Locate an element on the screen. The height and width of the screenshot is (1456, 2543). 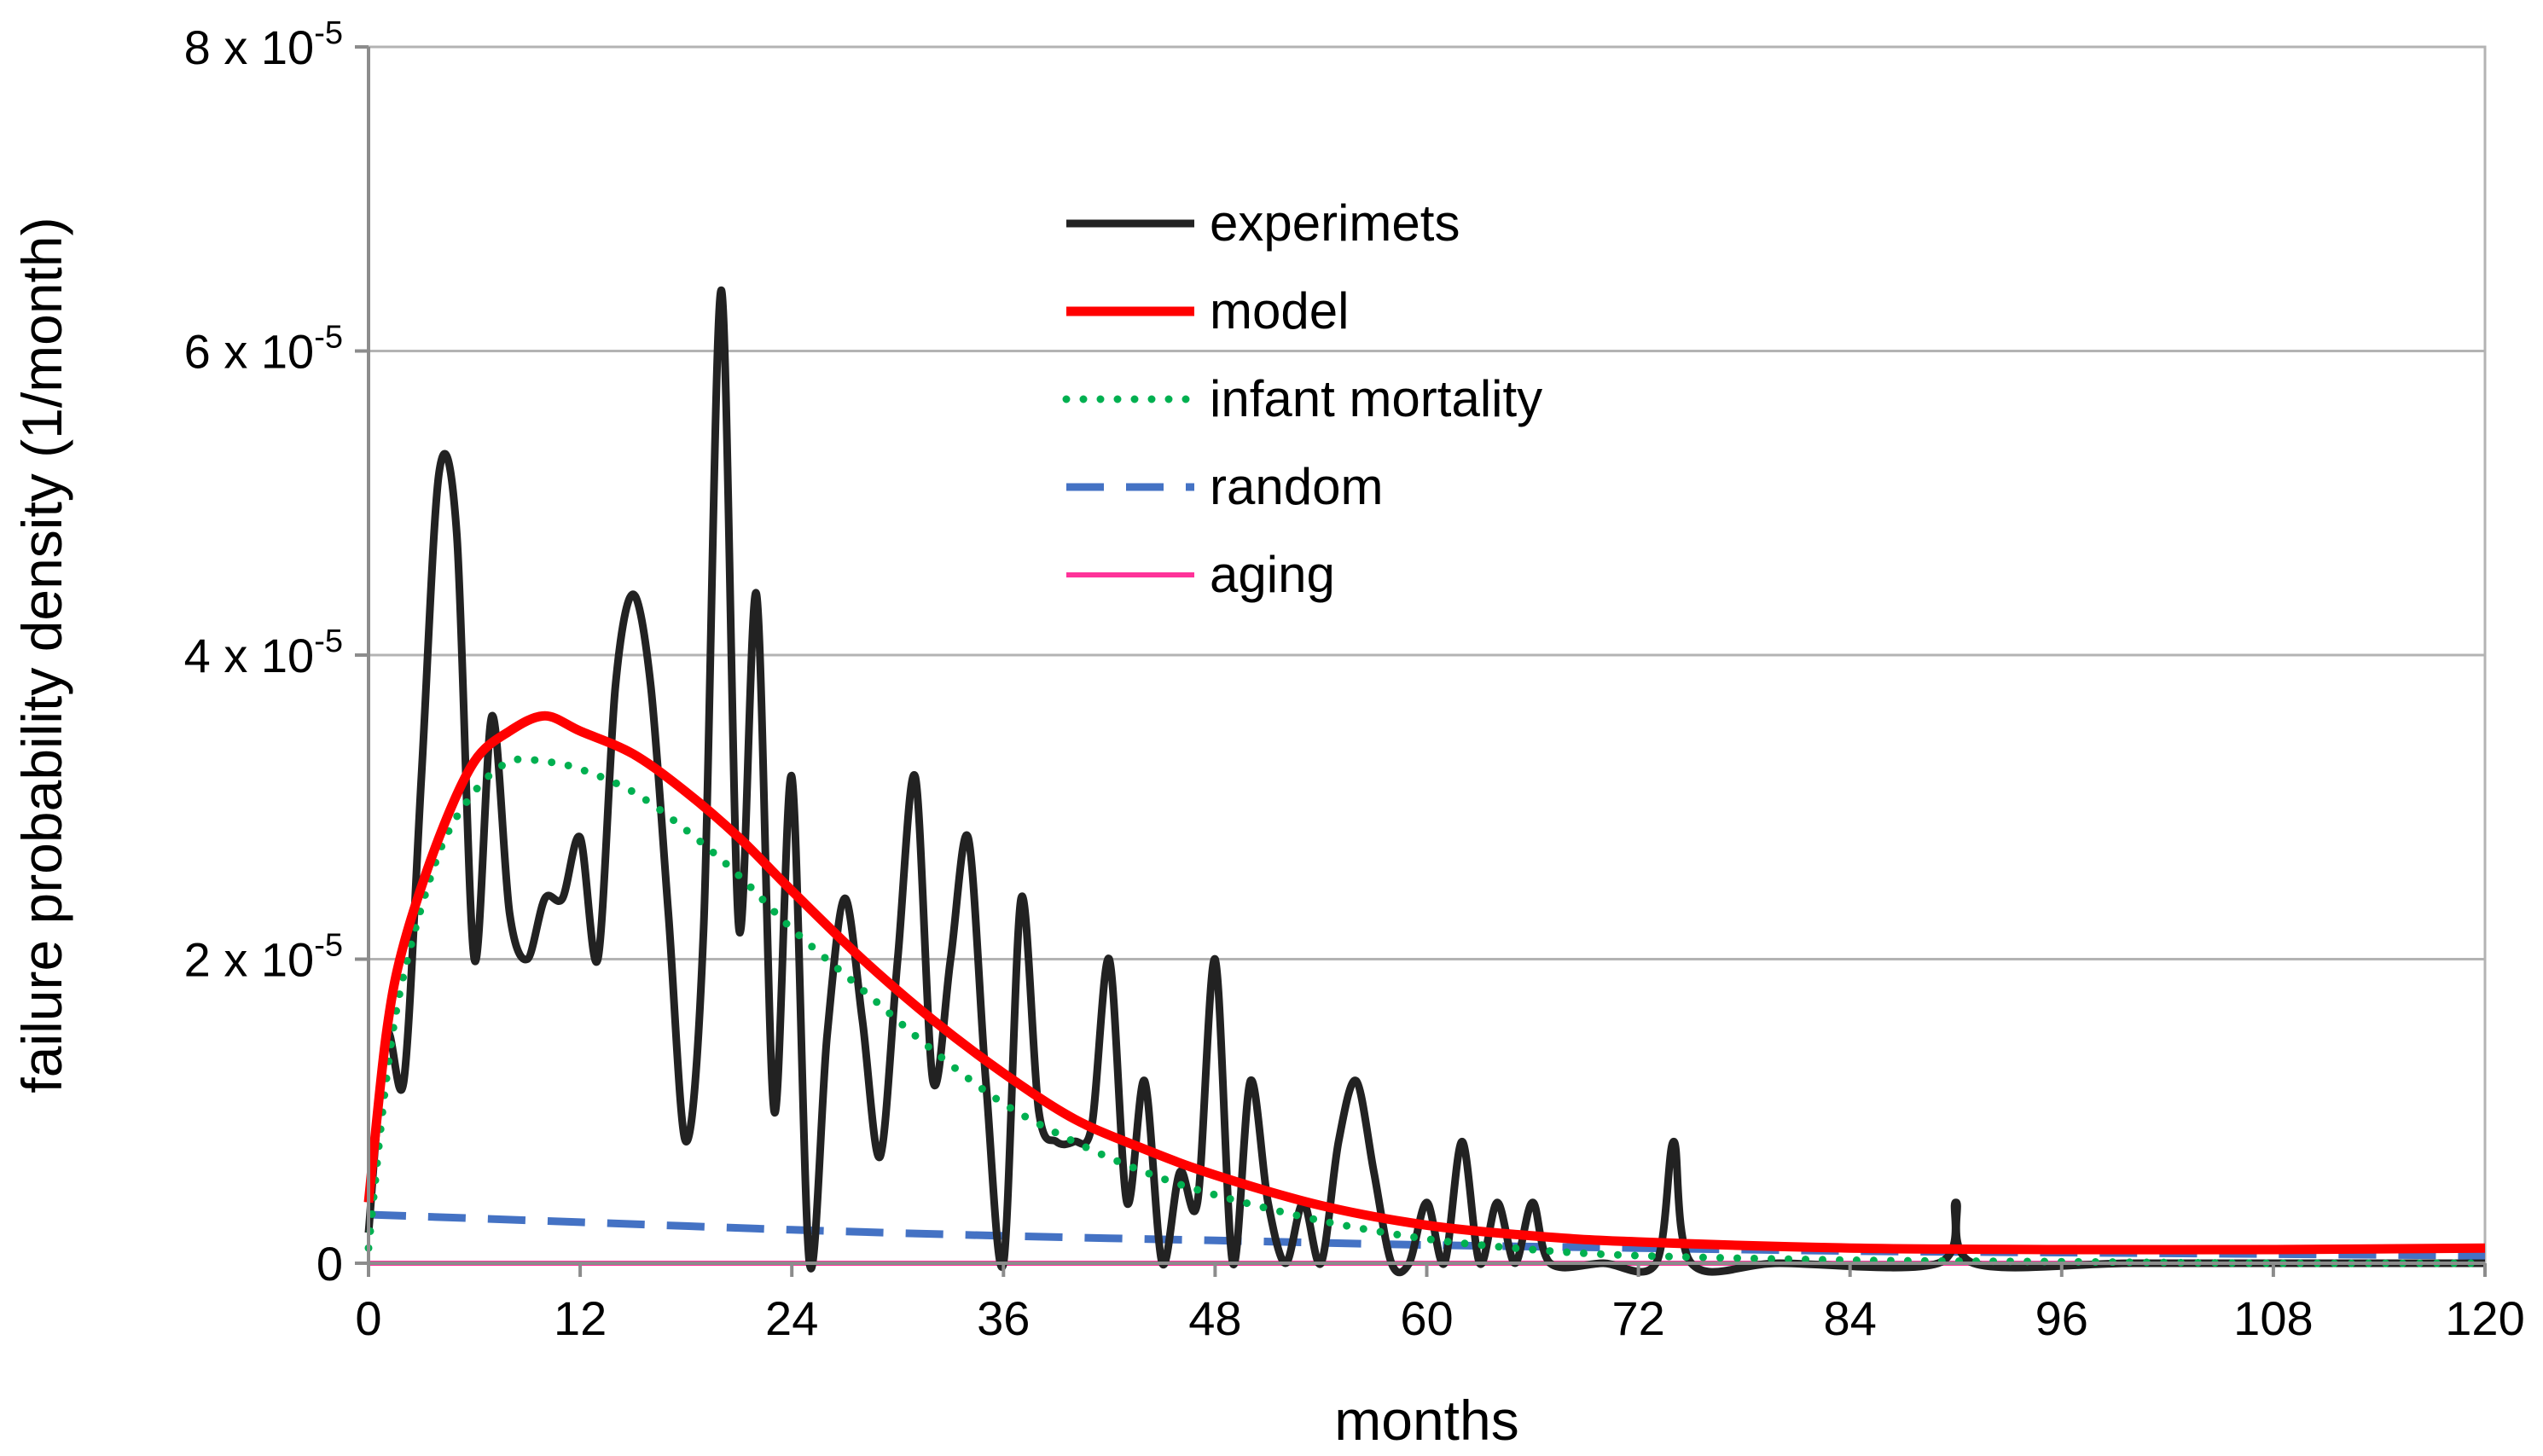
x-tick-label: 60 is located at coordinates (1426, 1318).